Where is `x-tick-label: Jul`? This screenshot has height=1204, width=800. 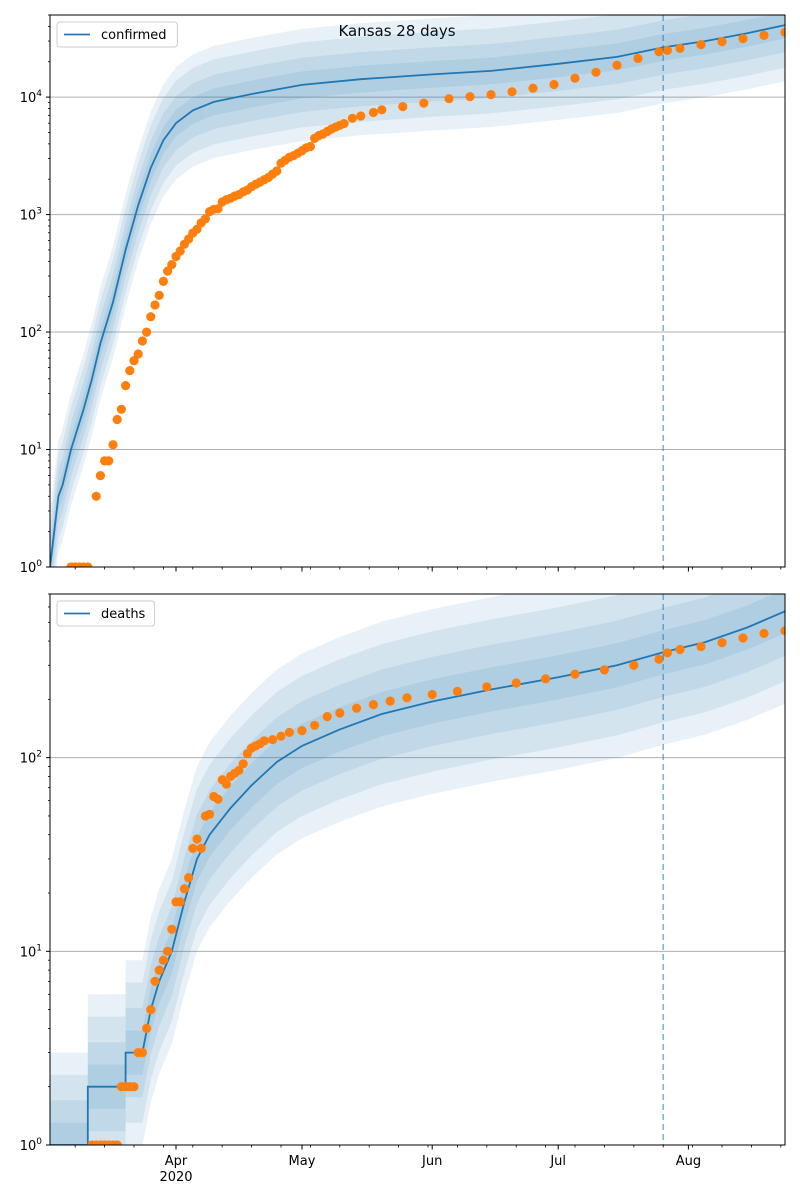 x-tick-label: Jul is located at coordinates (557, 1161).